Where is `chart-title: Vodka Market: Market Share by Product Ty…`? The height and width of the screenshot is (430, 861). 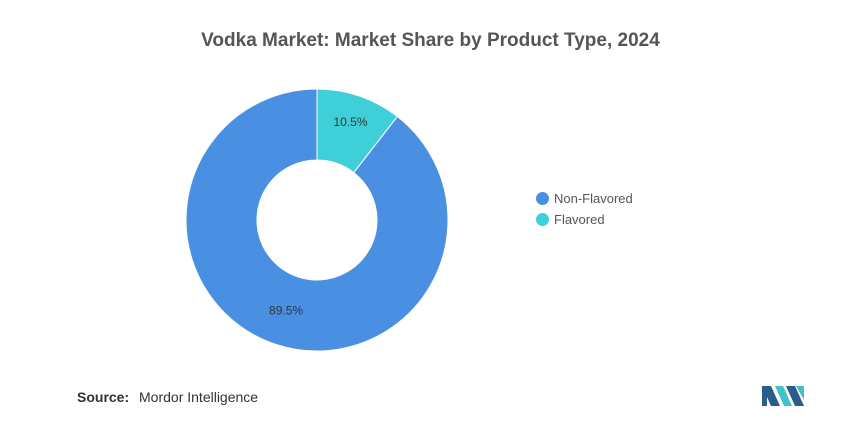
chart-title: Vodka Market: Market Share by Product Ty… is located at coordinates (430, 40).